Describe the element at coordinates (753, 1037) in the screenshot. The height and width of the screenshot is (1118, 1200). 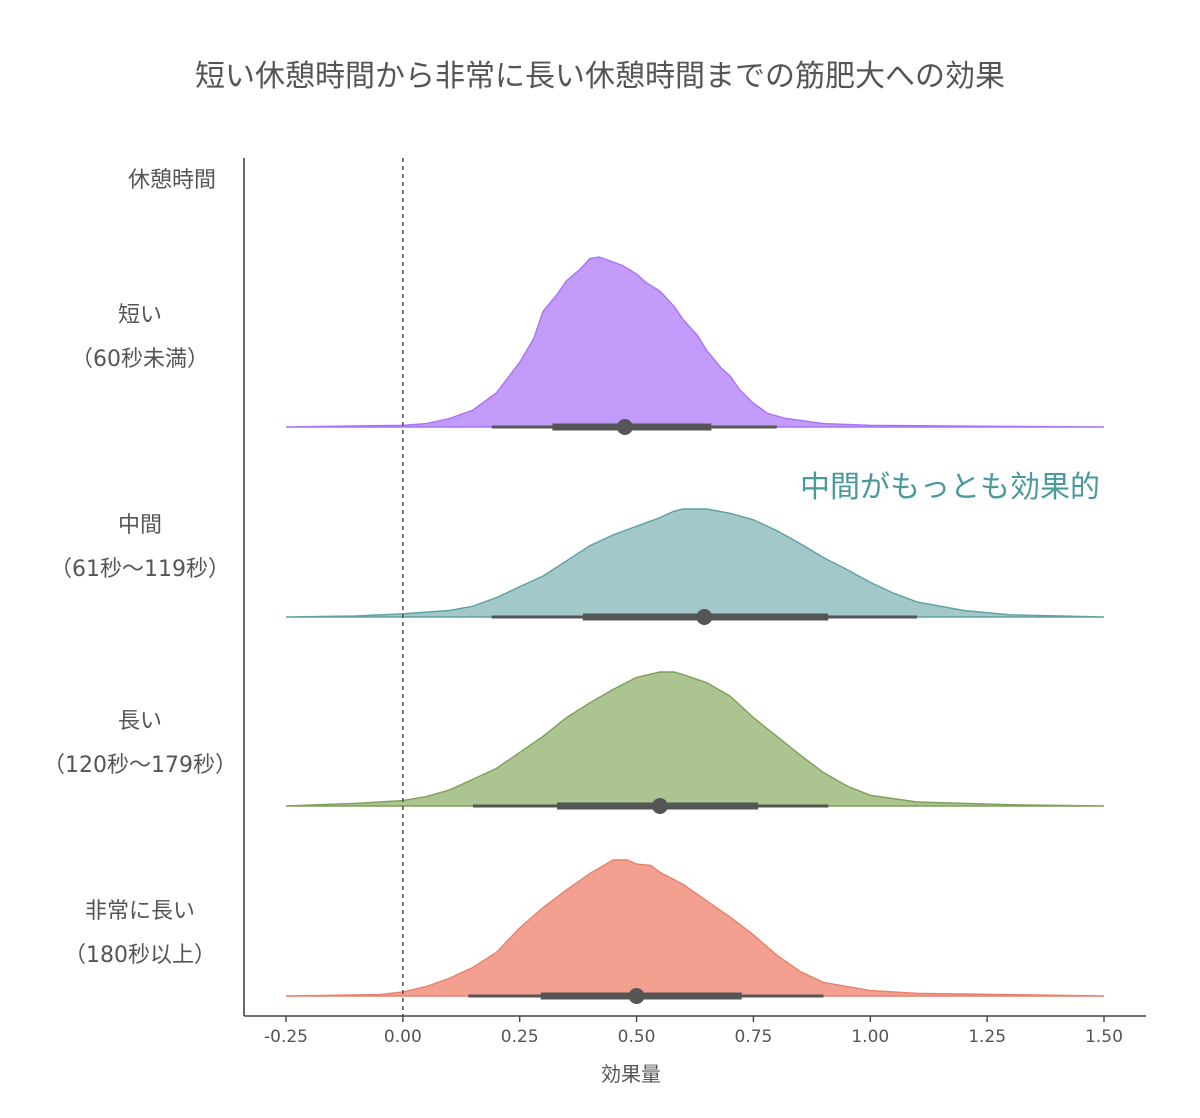
I see `x-tick-label: 0.75` at that location.